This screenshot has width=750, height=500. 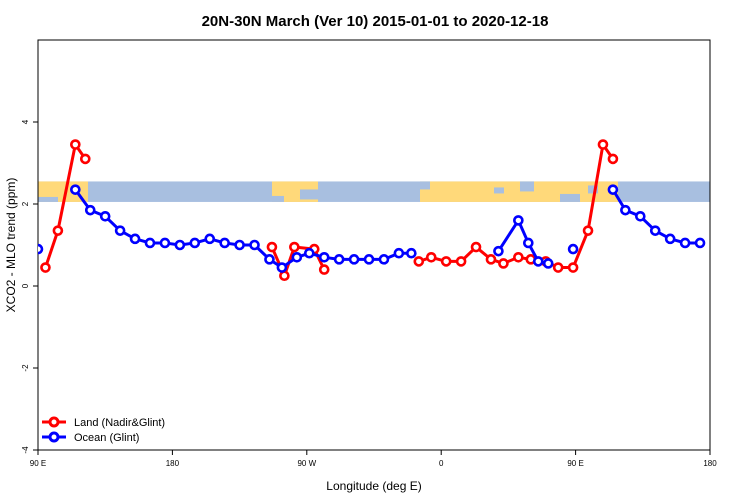 What do you see at coordinates (25, 450) in the screenshot?
I see `y-tick-label: -4` at bounding box center [25, 450].